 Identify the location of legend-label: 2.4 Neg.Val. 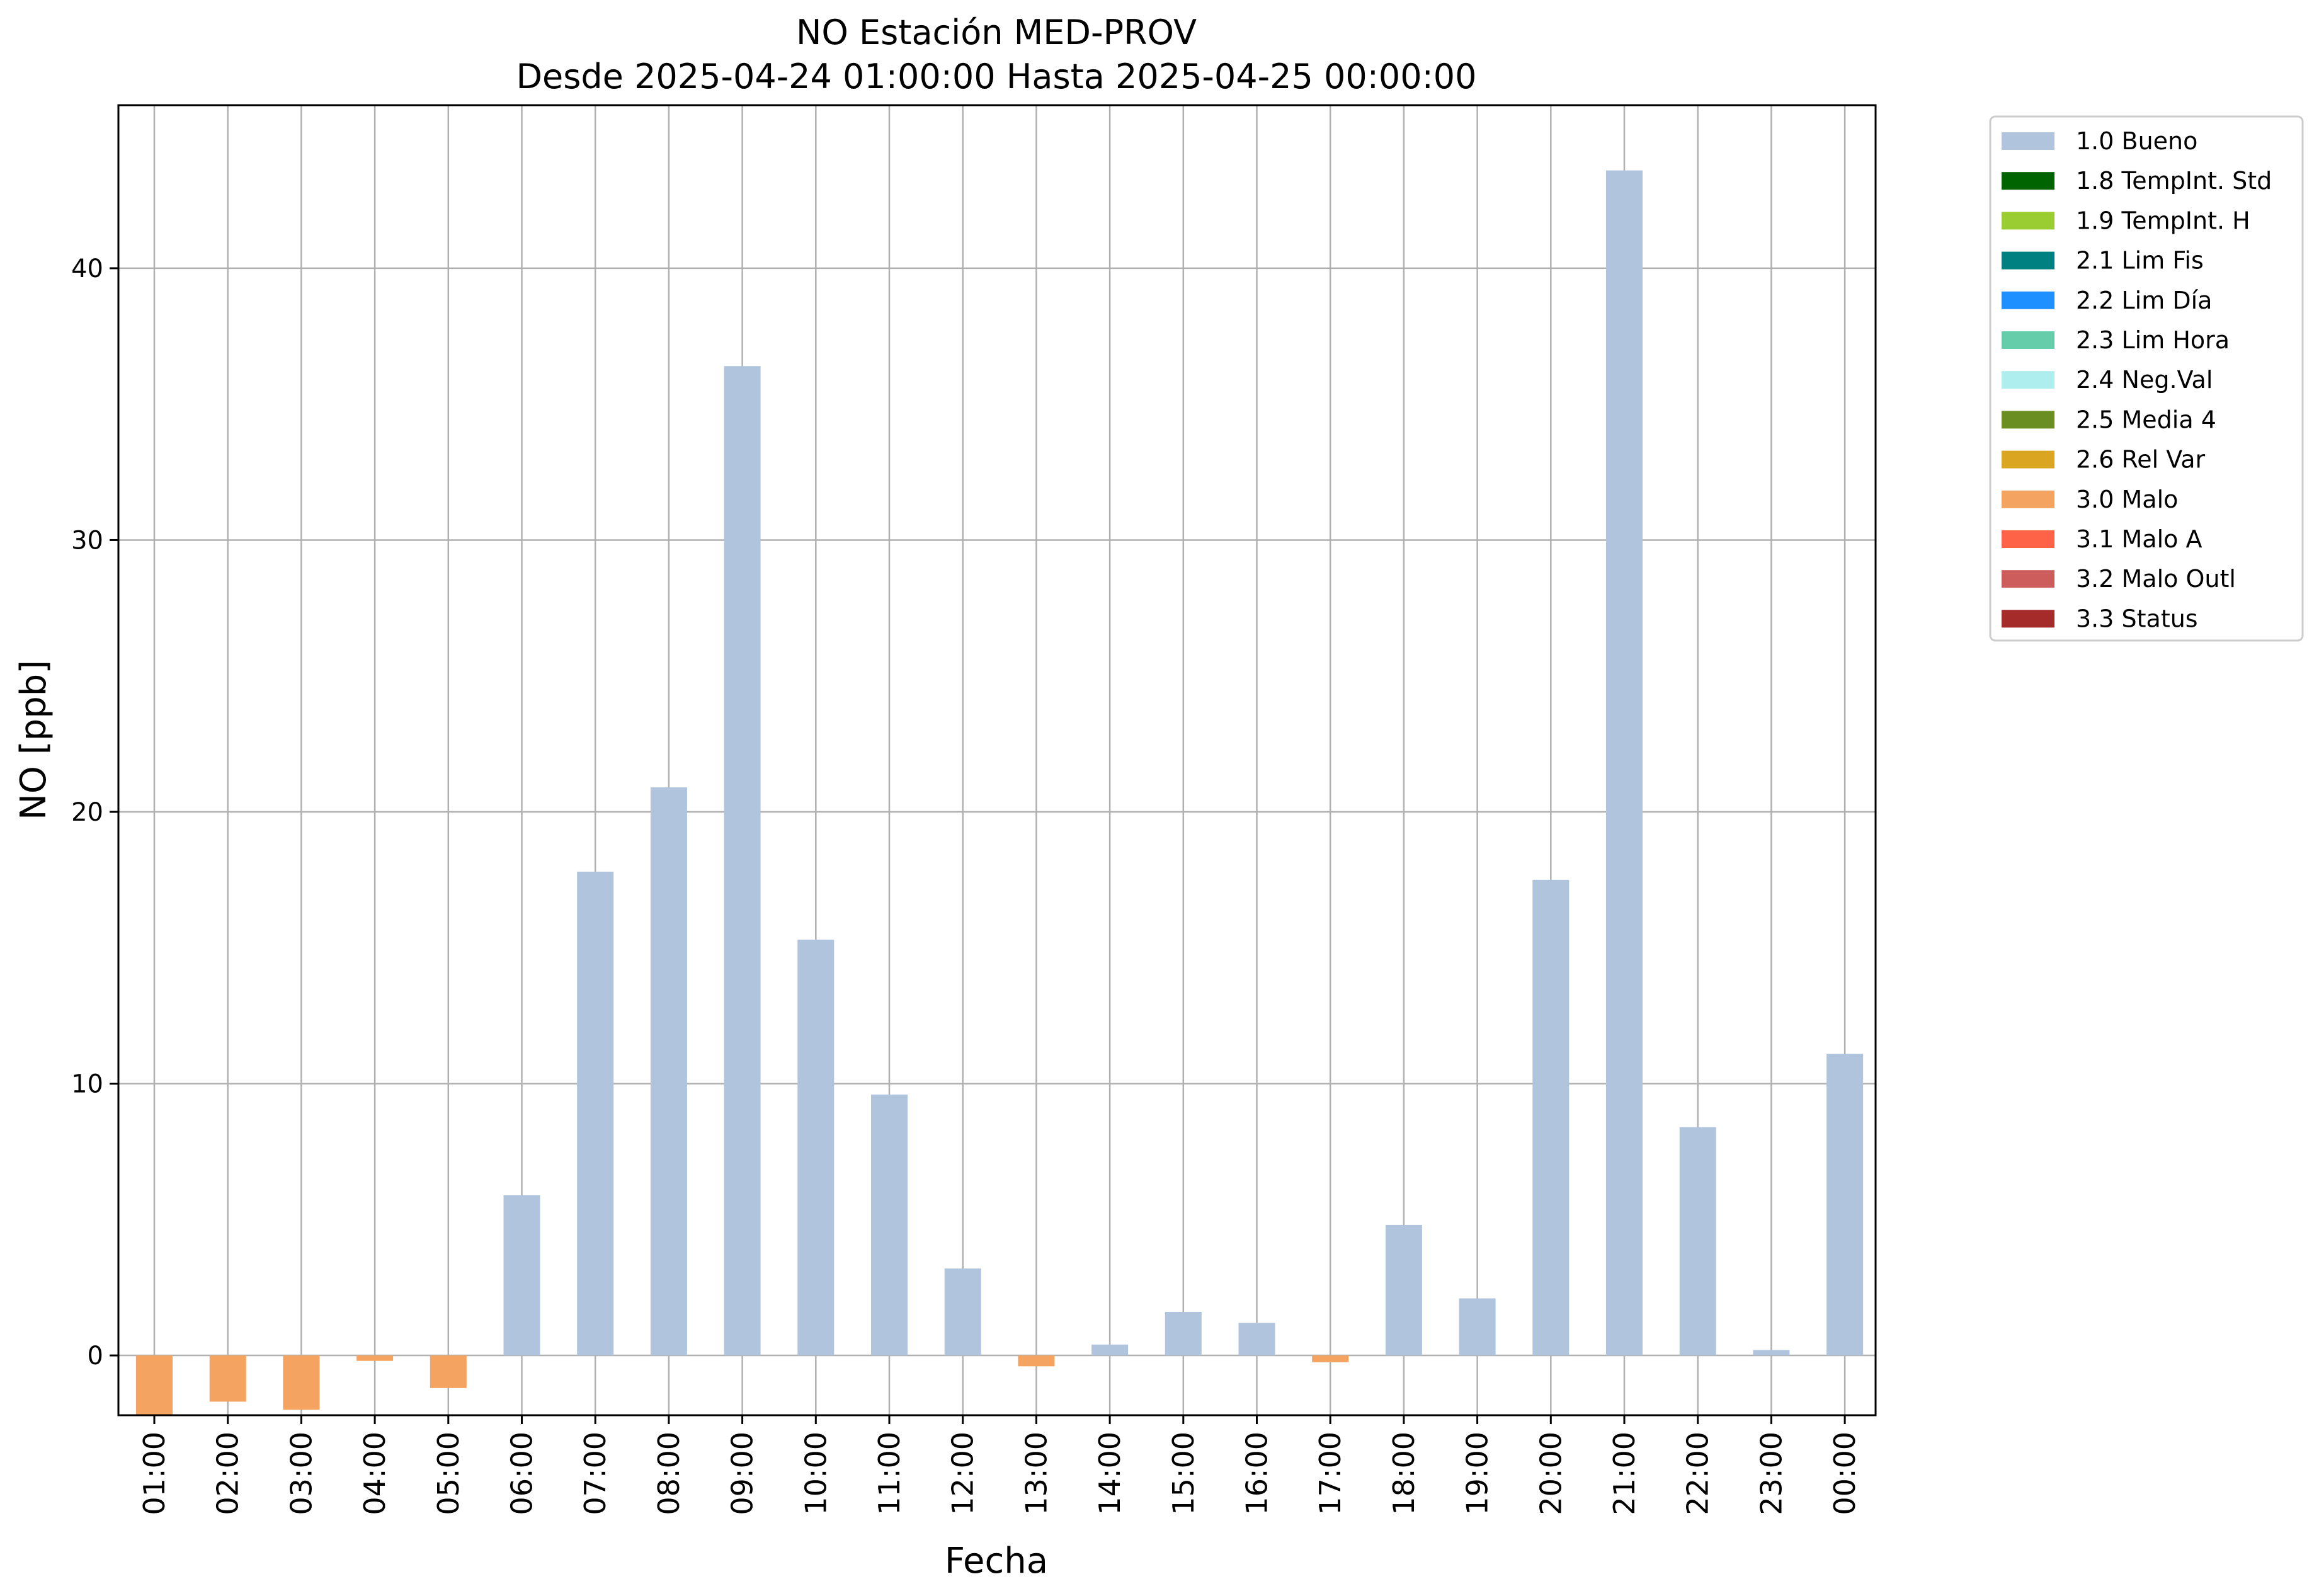
(2144, 380).